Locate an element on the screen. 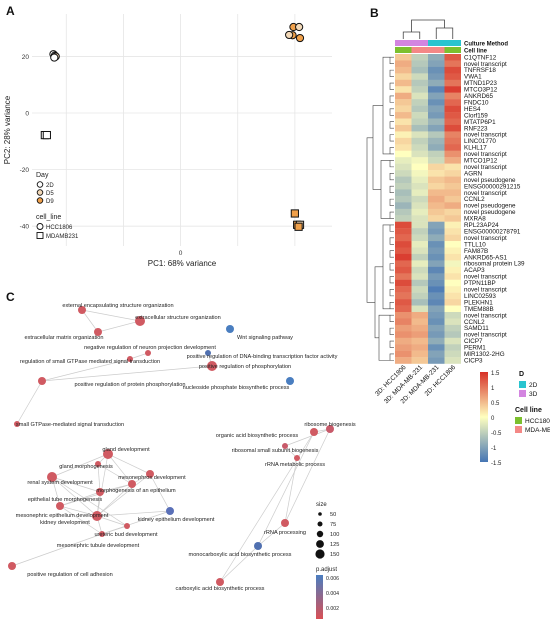 This screenshot has height=628, width=550. network-color-tick: 0.004 is located at coordinates (332, 594).